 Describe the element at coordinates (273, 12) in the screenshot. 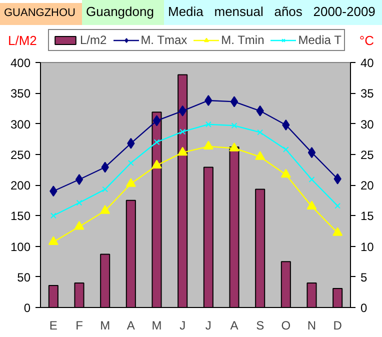

I see `text: Media mensual años 2000-2009` at that location.